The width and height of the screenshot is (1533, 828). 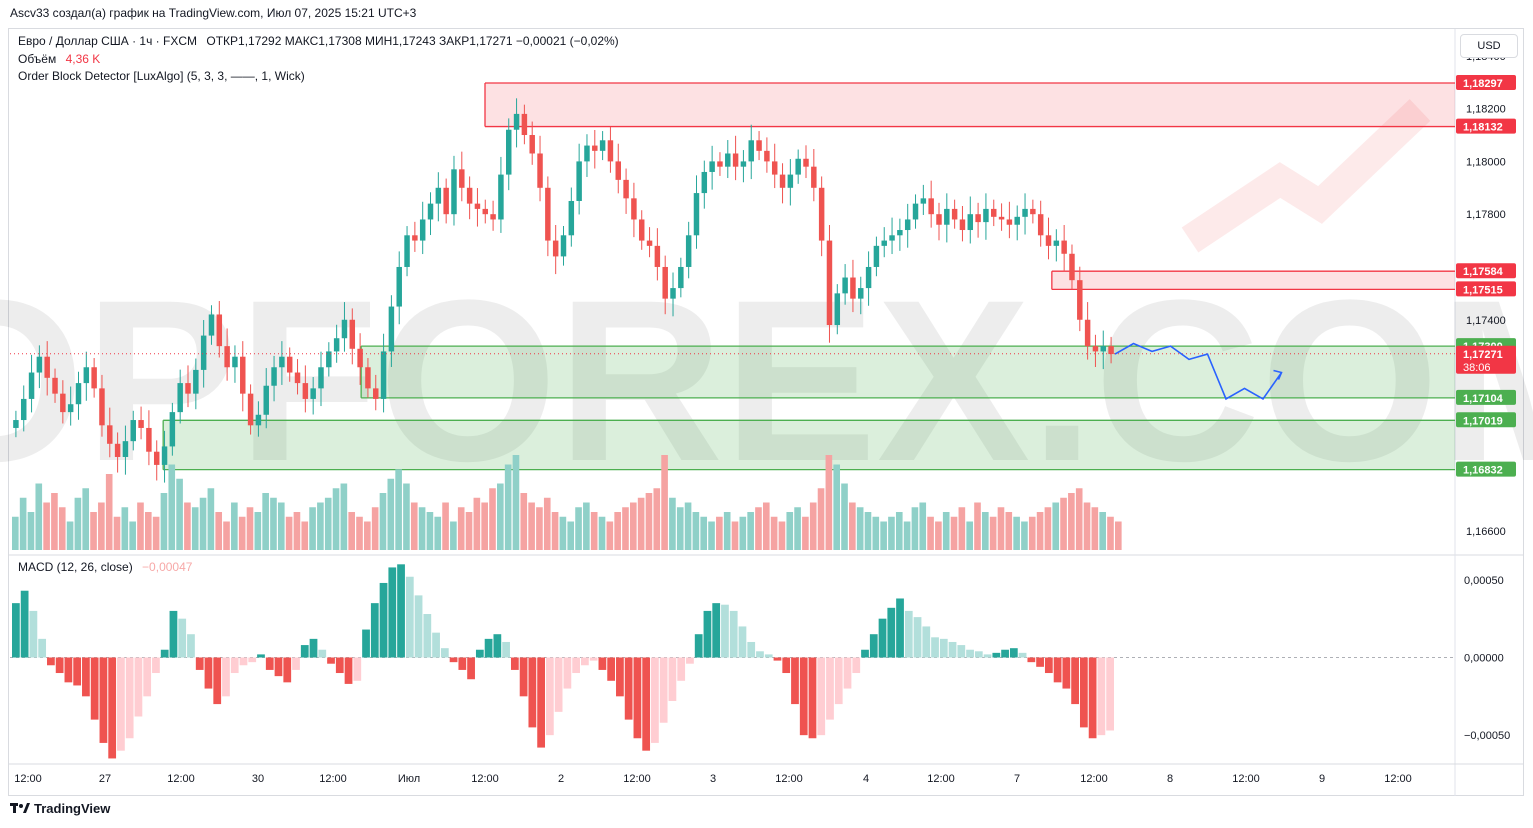 What do you see at coordinates (75, 567) in the screenshot?
I see `macd-label: MACD (12, 26, close)` at bounding box center [75, 567].